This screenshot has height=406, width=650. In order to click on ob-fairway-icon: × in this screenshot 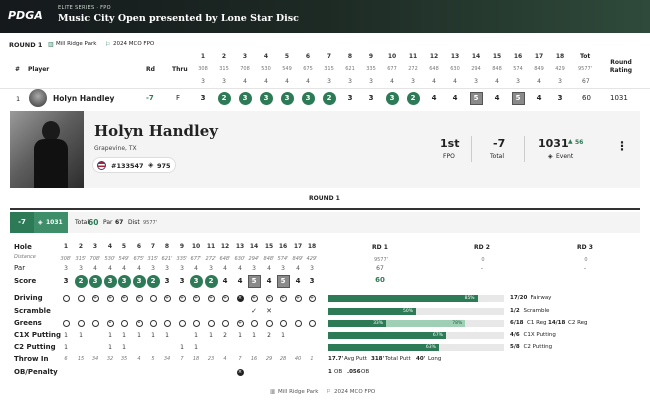, I will do `click(240, 298)`.